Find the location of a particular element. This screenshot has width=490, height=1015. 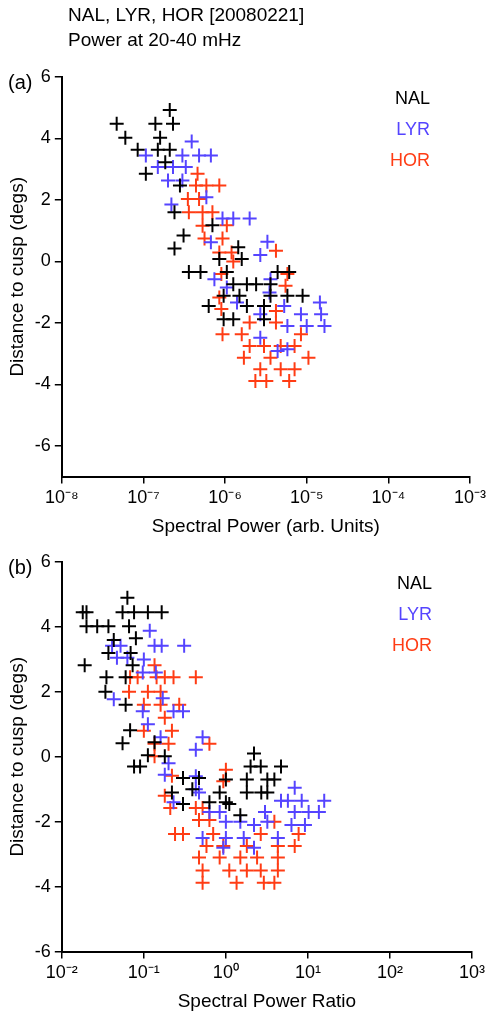

text: (a) is located at coordinates (20, 81).